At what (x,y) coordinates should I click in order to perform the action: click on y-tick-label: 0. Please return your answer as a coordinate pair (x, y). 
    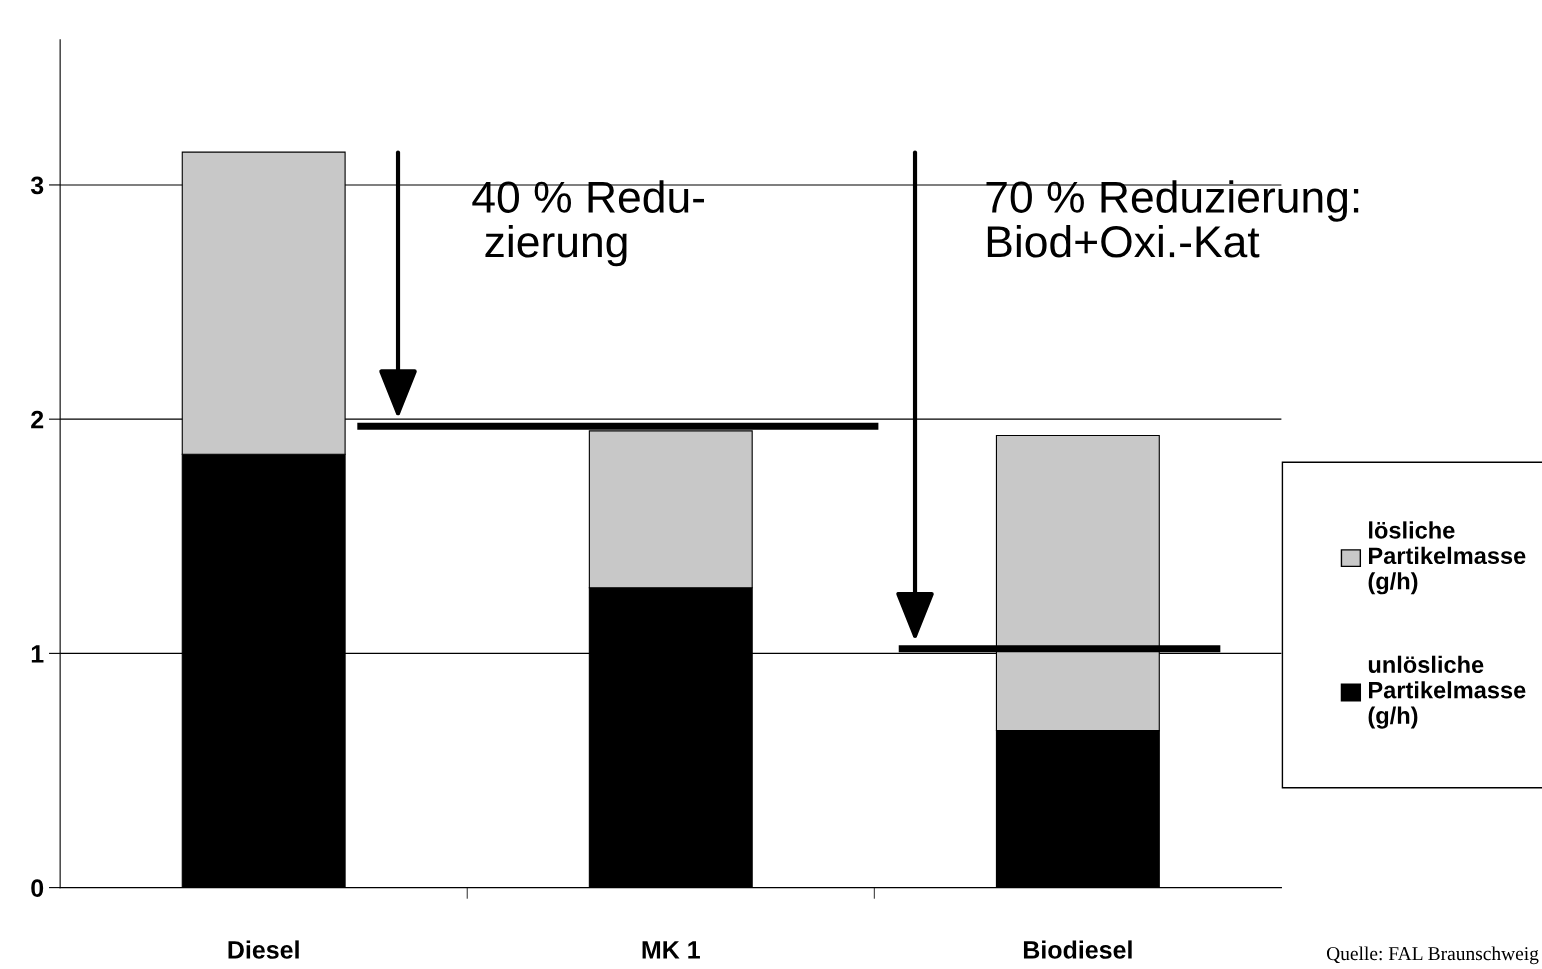
    Looking at the image, I should click on (37, 888).